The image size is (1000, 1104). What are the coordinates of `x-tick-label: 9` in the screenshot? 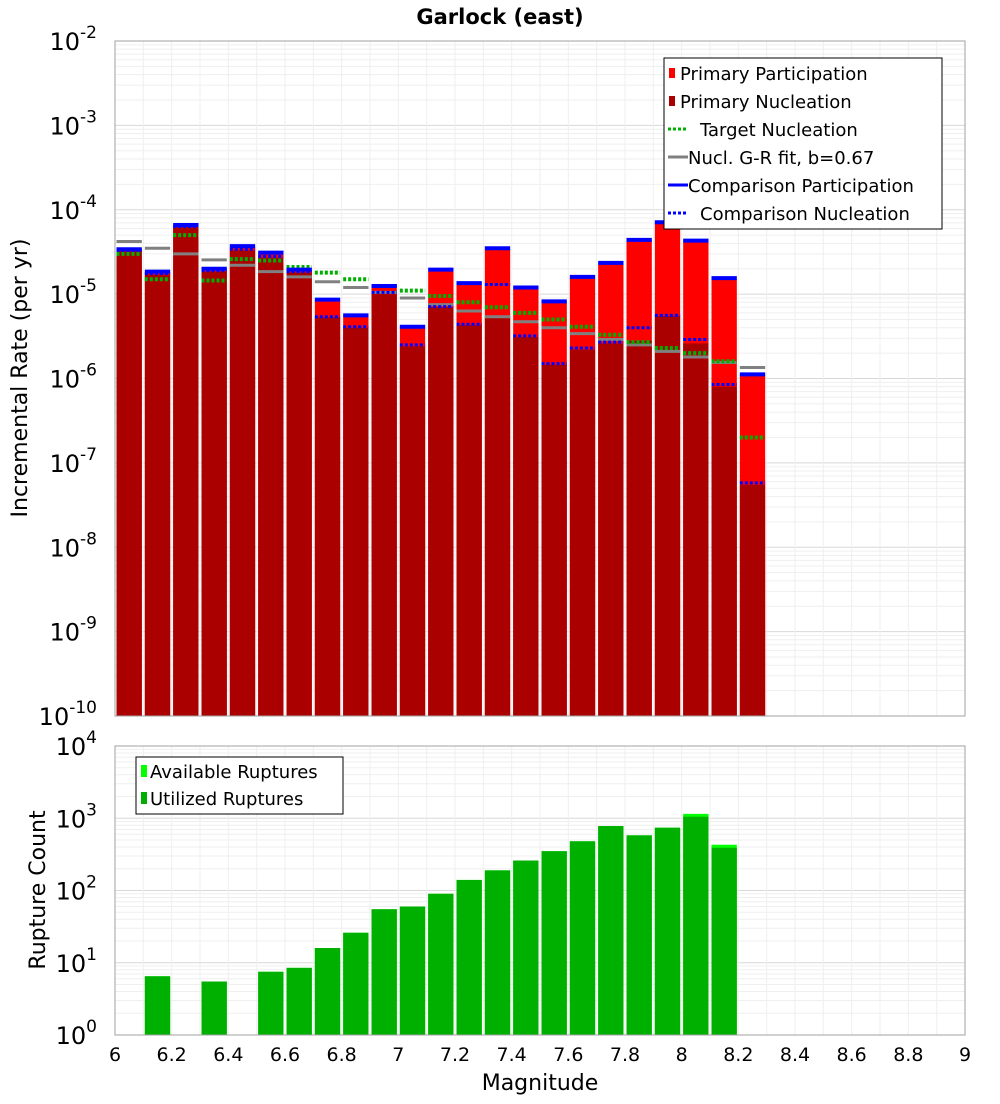 It's located at (965, 1055).